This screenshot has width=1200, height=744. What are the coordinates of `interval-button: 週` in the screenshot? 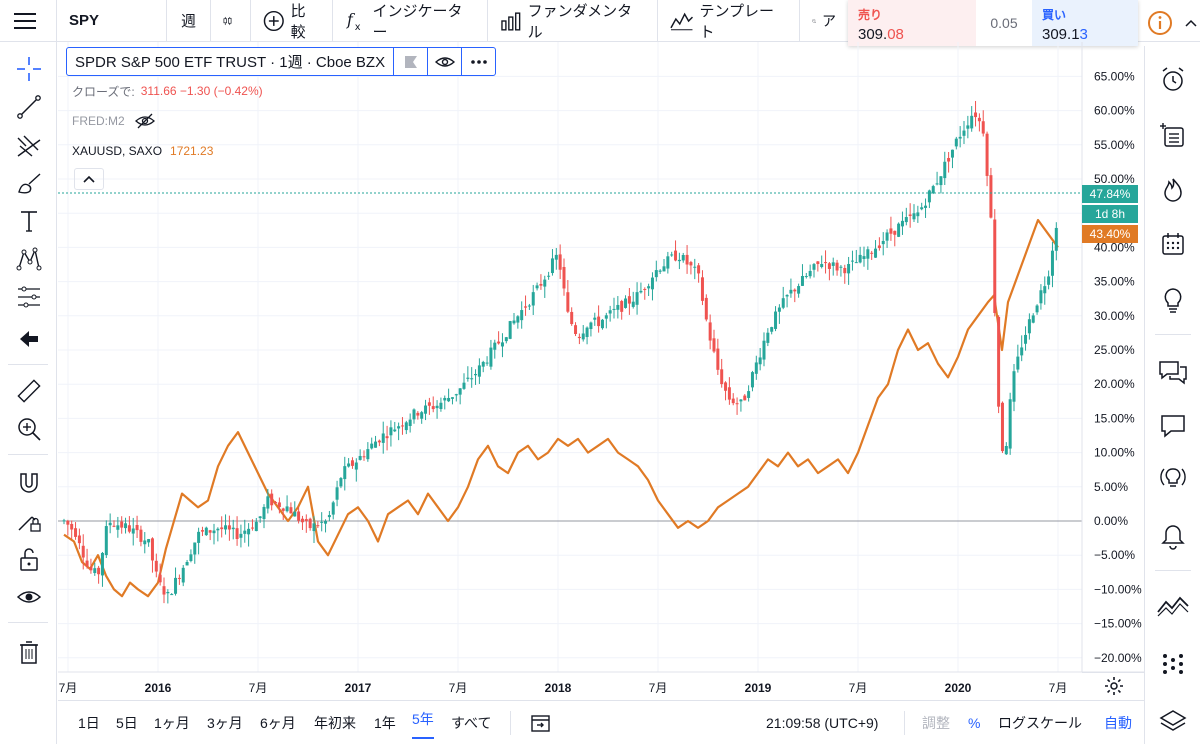 It's located at (189, 20).